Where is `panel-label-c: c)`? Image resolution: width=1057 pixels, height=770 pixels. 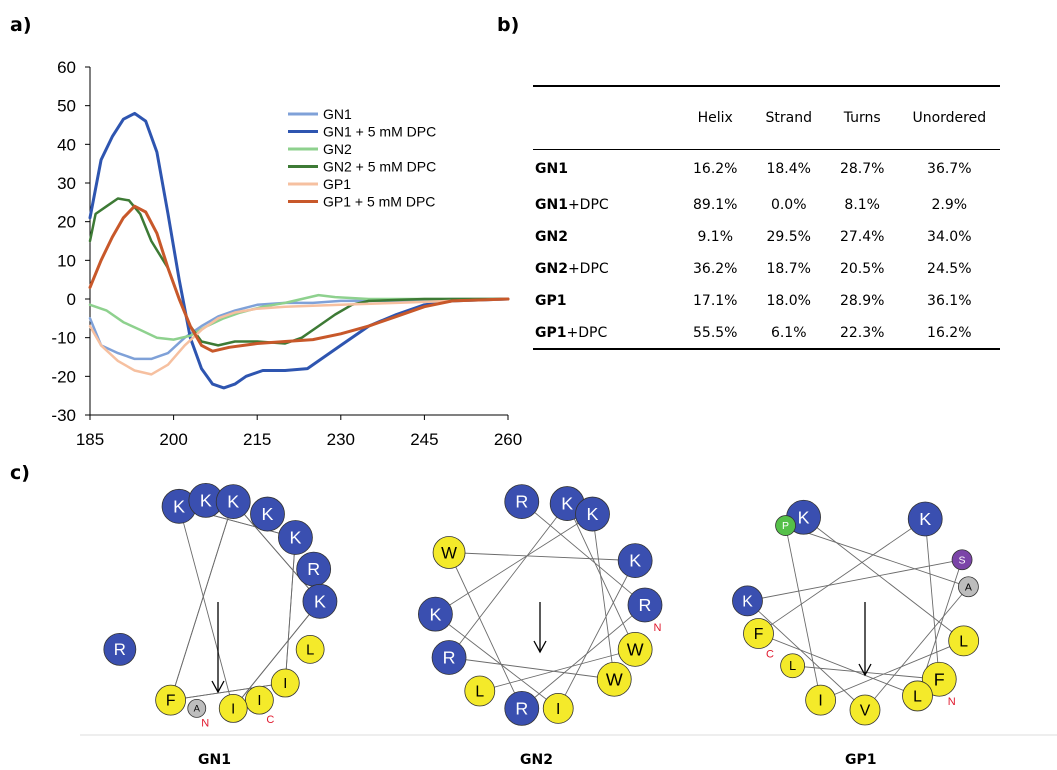
panel-label-c: c) is located at coordinates (20, 473).